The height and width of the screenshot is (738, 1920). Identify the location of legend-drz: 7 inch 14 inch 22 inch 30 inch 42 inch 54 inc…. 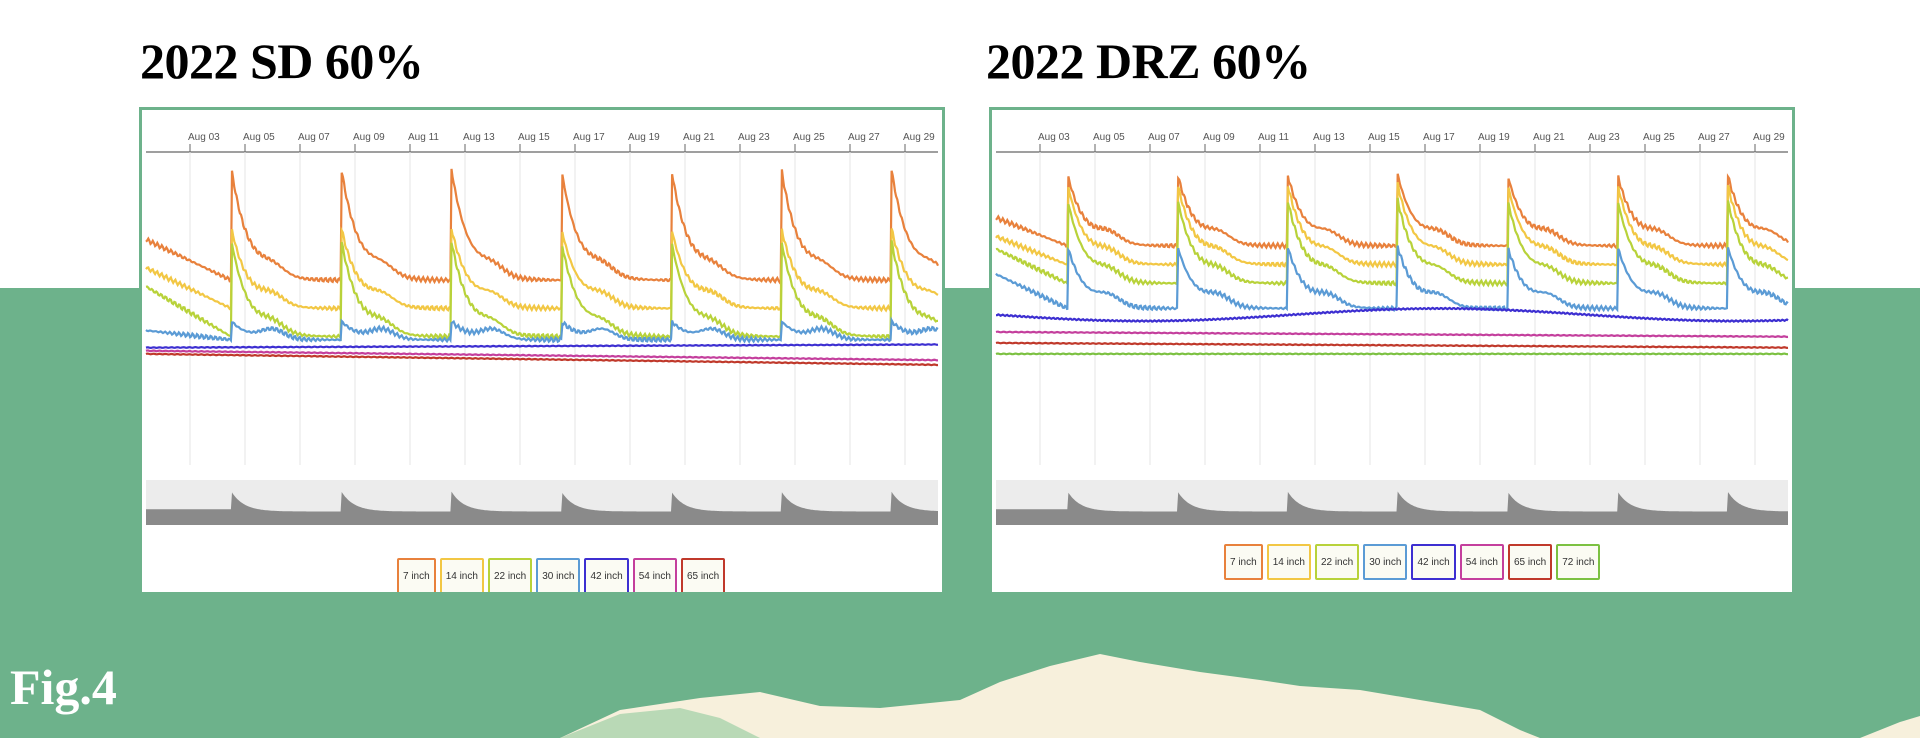
(1412, 562).